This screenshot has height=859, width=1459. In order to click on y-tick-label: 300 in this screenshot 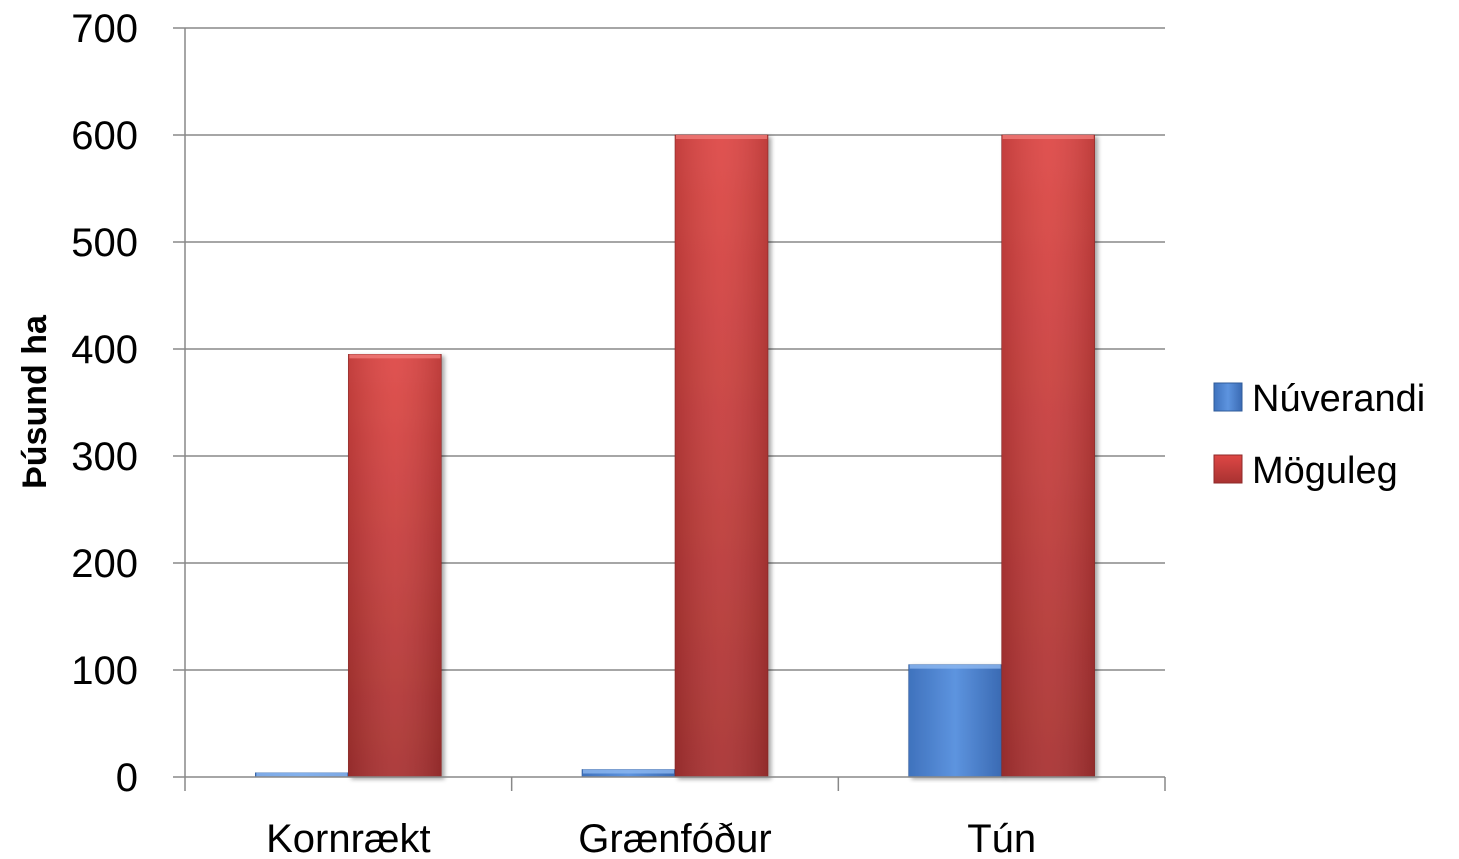, I will do `click(104, 457)`.